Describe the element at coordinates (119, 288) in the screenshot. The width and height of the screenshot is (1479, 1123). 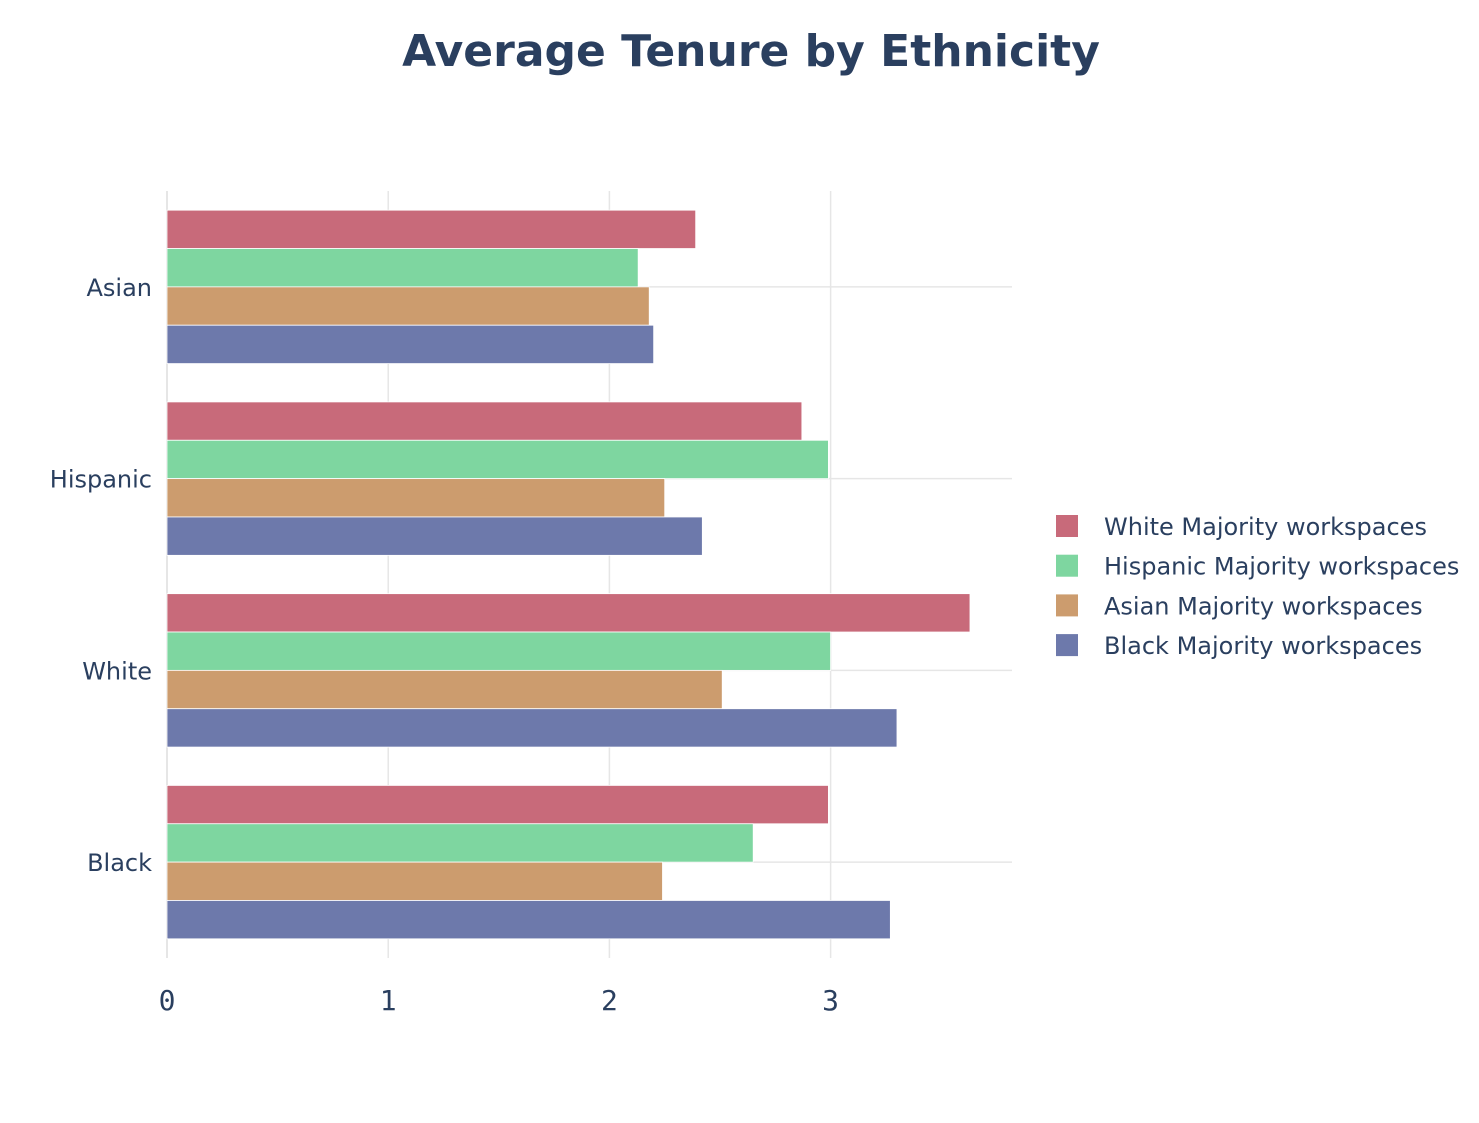
I see `y-tick-label-asian: Asian` at that location.